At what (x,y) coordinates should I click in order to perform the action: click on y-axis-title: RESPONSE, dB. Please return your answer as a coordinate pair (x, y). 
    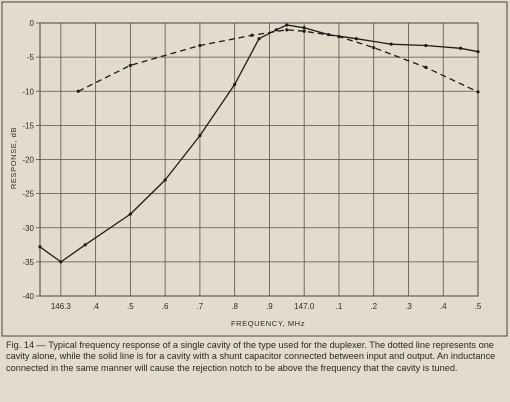
    Looking at the image, I should click on (13, 158).